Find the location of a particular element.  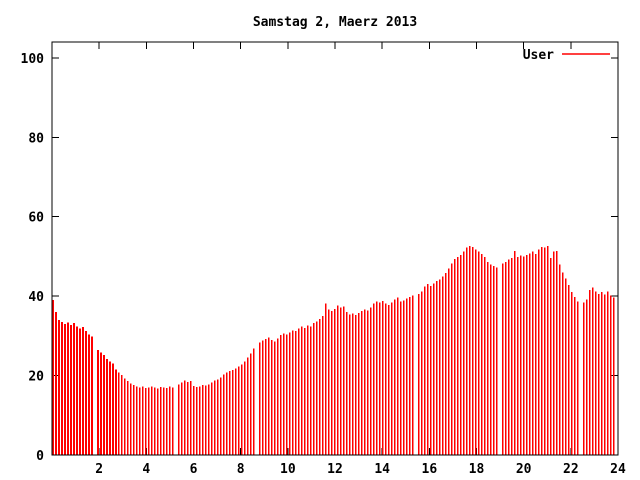

x-tick-label: 18 is located at coordinates (477, 469).